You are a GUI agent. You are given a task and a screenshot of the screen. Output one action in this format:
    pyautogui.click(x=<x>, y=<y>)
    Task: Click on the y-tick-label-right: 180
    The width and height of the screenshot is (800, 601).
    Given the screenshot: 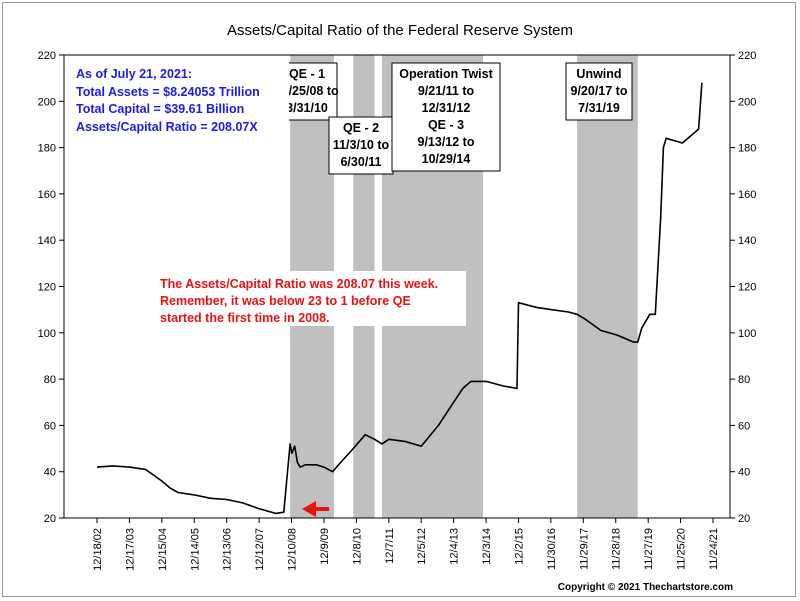 What is the action you would take?
    pyautogui.click(x=747, y=149)
    